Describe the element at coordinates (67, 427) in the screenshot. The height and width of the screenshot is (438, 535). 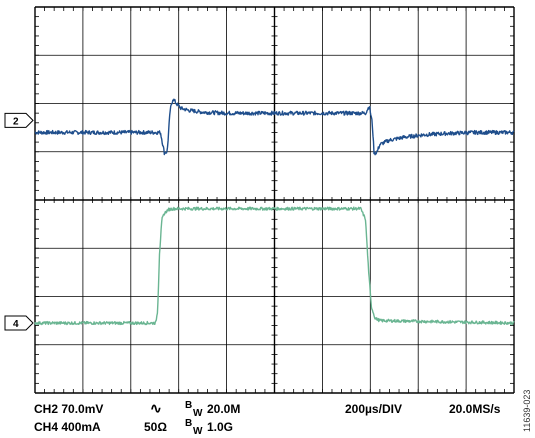
I see `ch4-scale-readout: CH4 400mA` at that location.